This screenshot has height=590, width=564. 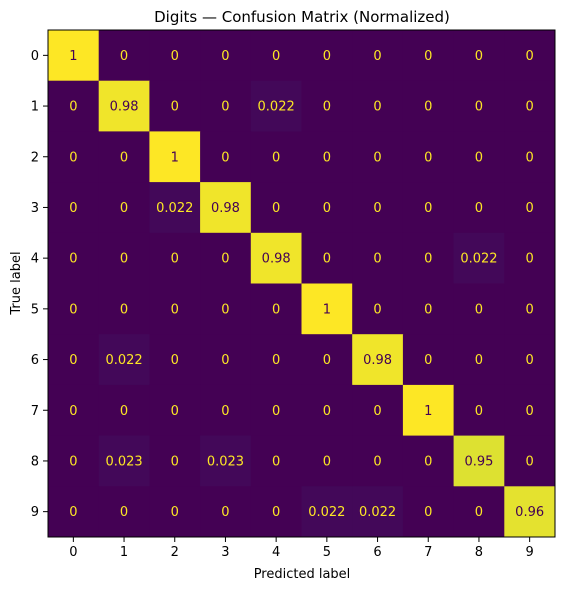 What do you see at coordinates (428, 552) in the screenshot?
I see `x-tick-label: 7` at bounding box center [428, 552].